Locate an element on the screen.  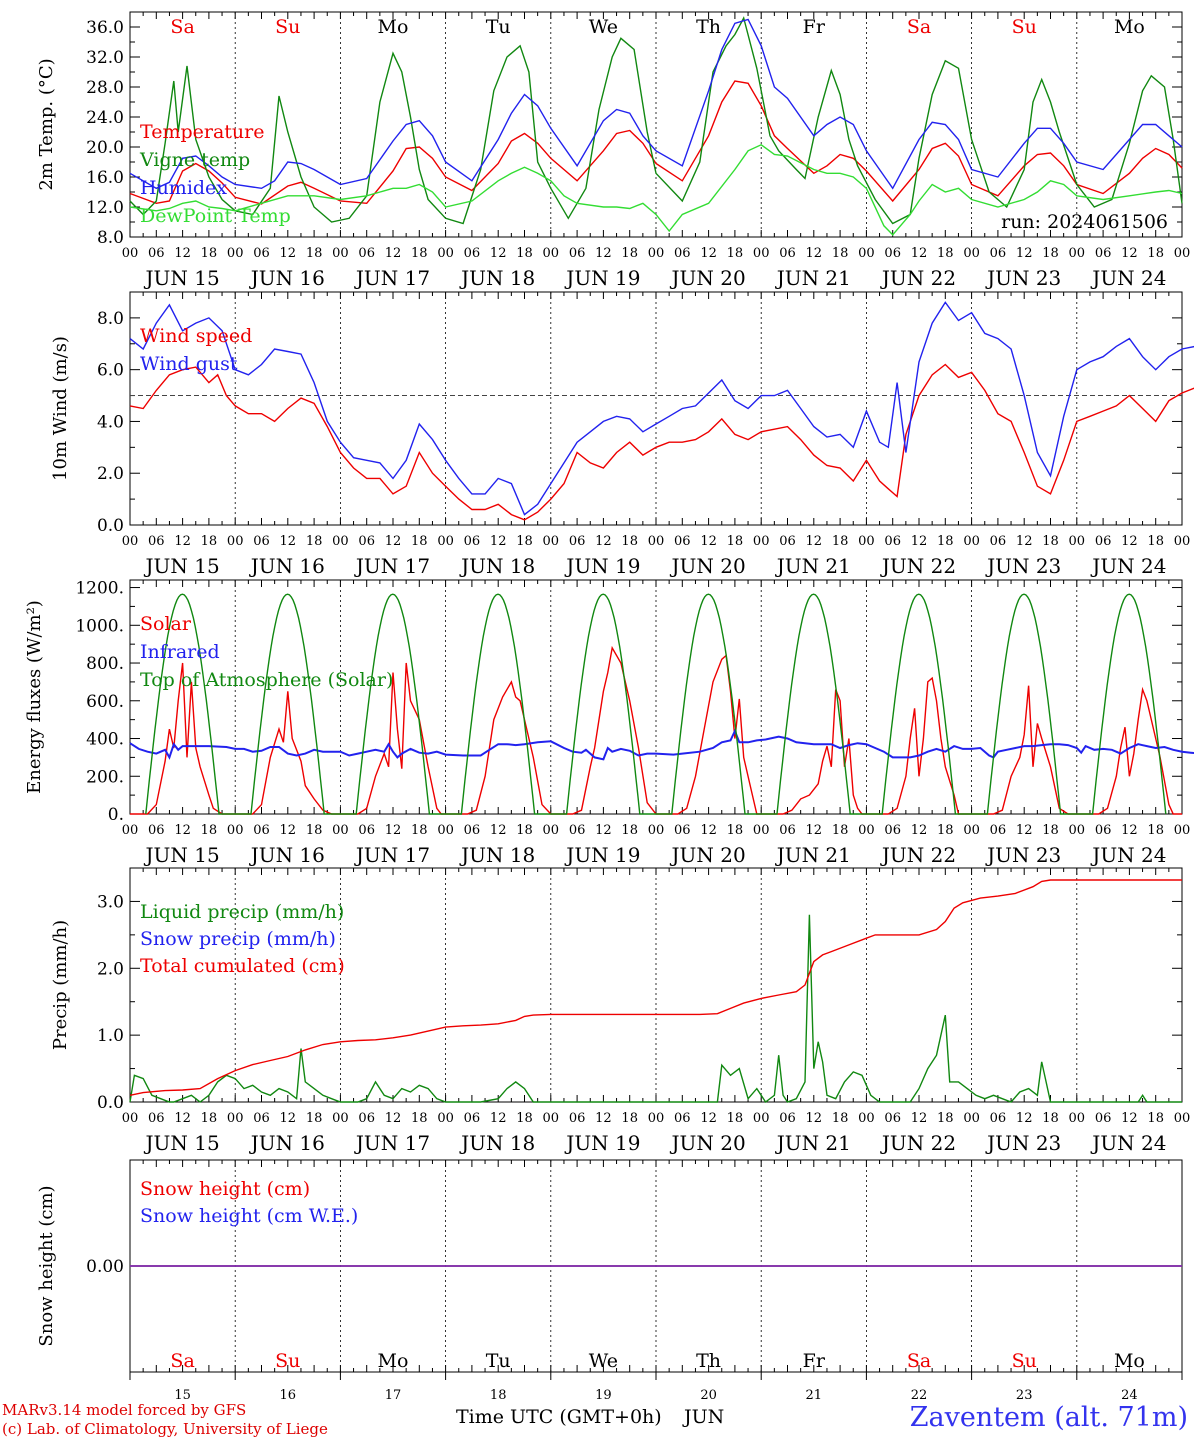
y-tick-label: 16.0 is located at coordinates (105, 178).